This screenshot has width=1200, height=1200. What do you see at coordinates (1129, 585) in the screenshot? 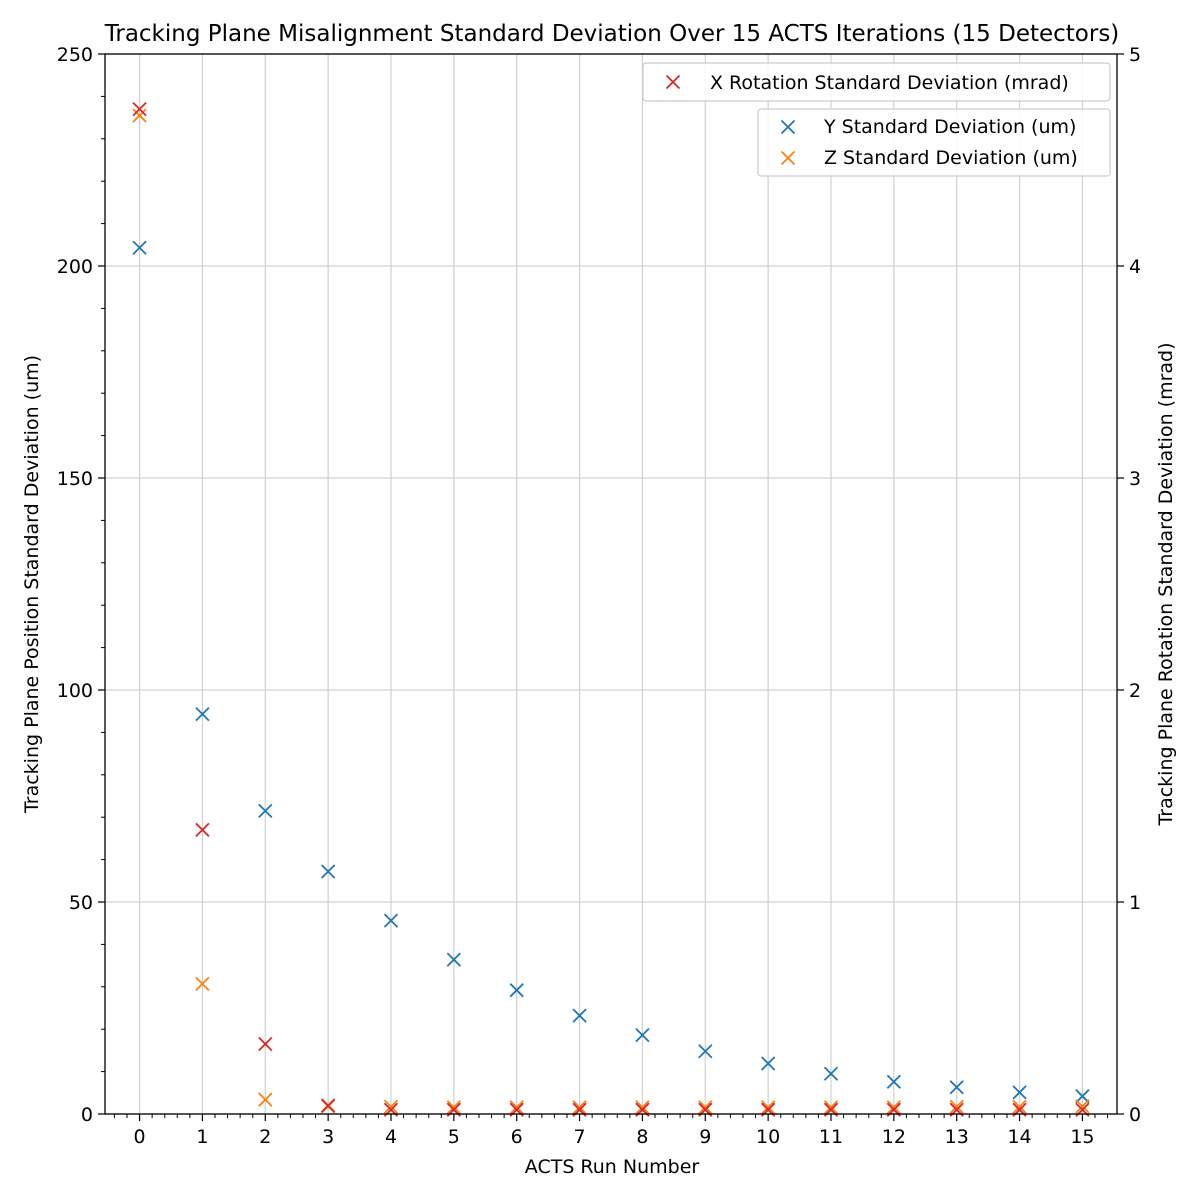
I see `right-y-axis: 0 1 2 3 4 5` at bounding box center [1129, 585].